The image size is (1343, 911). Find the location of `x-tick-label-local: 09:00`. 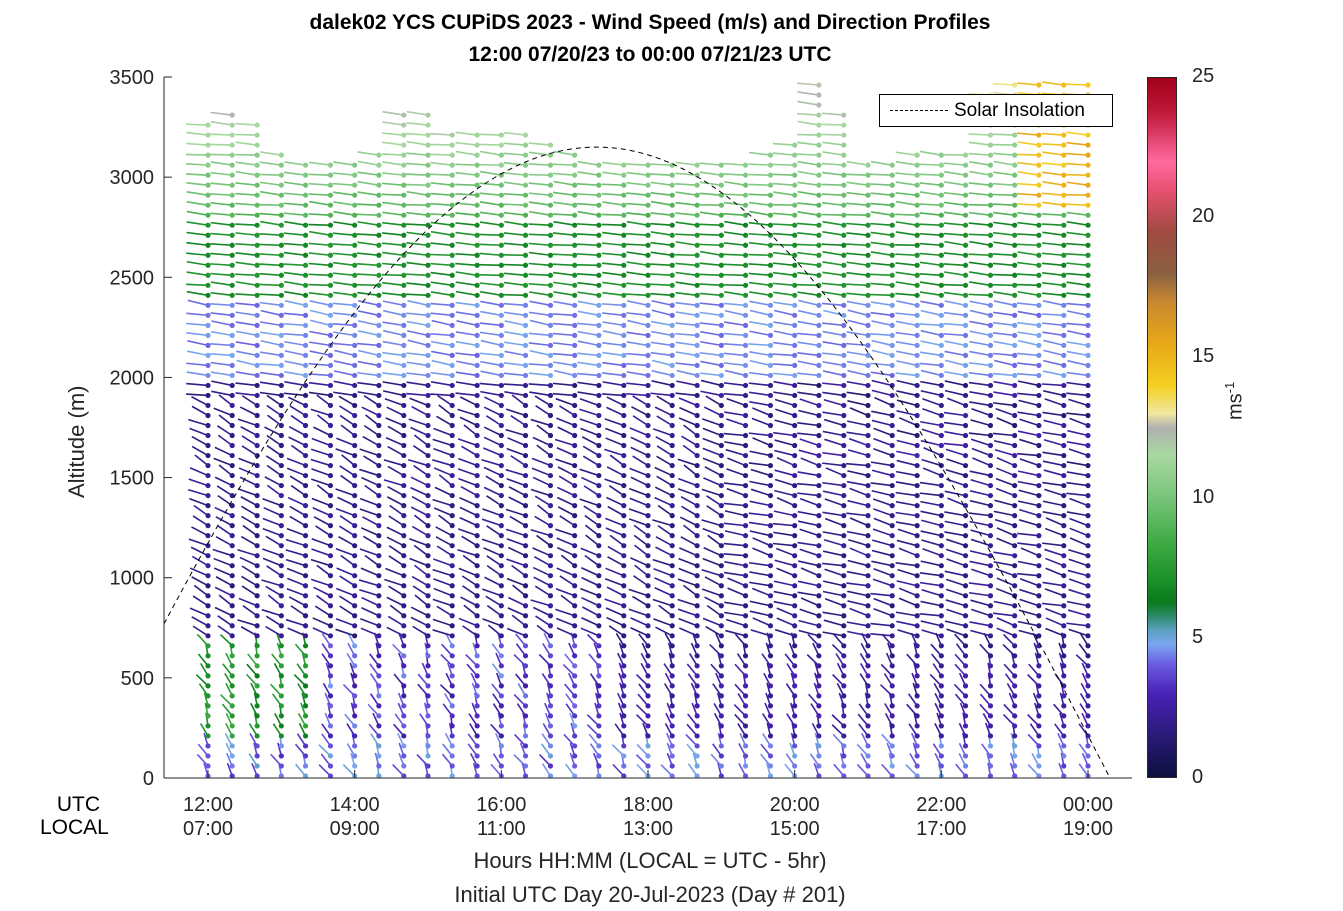

x-tick-label-local: 09:00 is located at coordinates (355, 829).